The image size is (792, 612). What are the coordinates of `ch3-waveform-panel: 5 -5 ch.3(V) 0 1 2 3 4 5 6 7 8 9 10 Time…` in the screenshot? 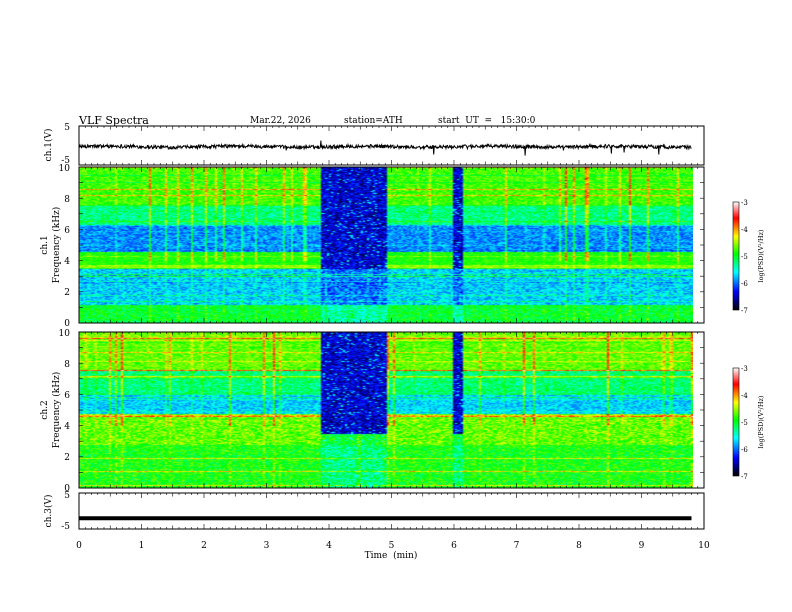 It's located at (376, 526).